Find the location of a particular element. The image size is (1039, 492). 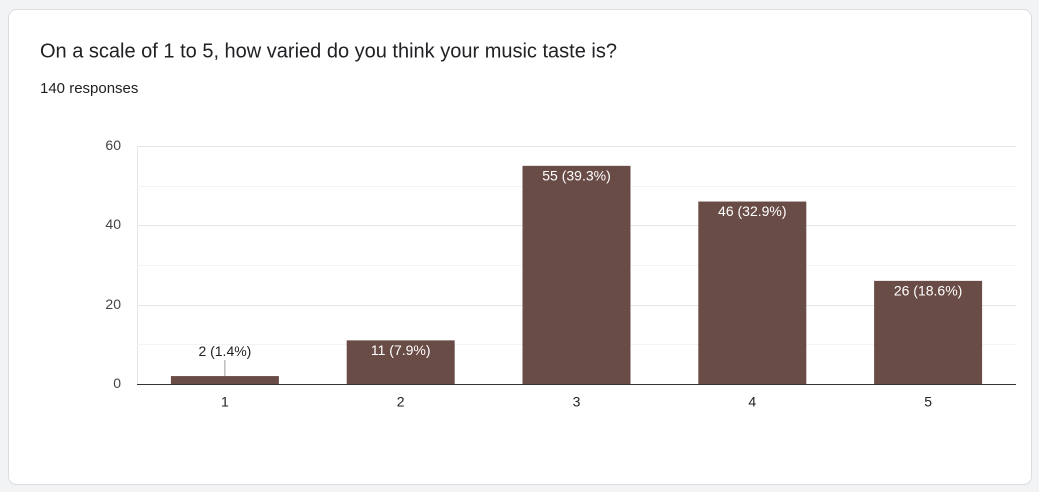

data-label: 26 (18.6%) is located at coordinates (928, 291).